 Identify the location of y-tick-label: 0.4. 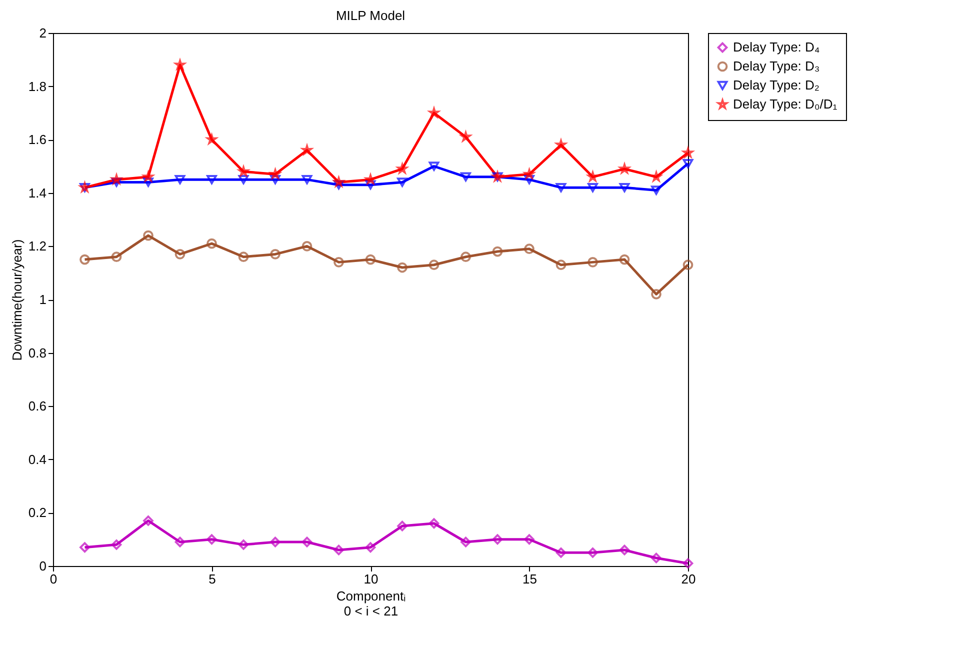
(37, 459).